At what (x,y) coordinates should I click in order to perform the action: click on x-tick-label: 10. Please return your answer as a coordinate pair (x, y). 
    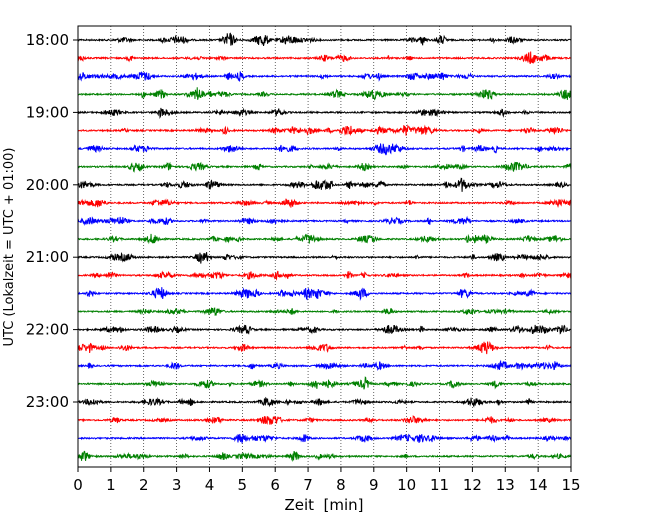
    Looking at the image, I should click on (406, 485).